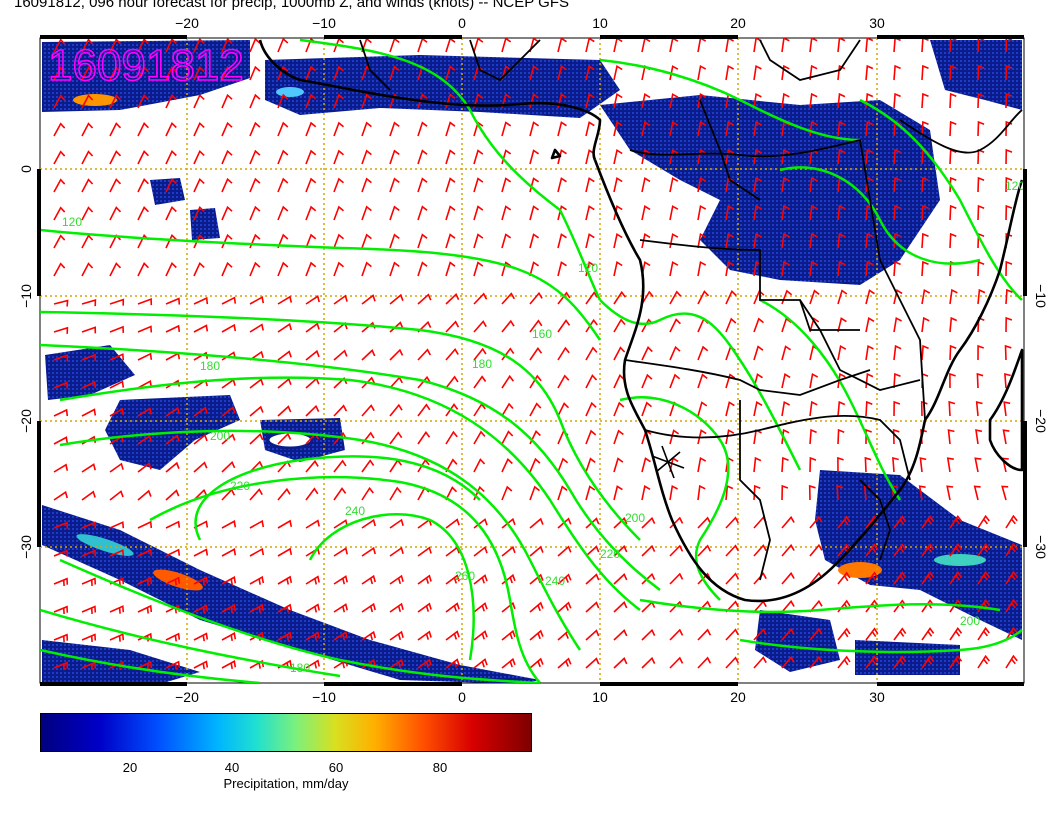 The width and height of the screenshot is (1056, 816). Describe the element at coordinates (860, 345) in the screenshot. I see `border` at that location.